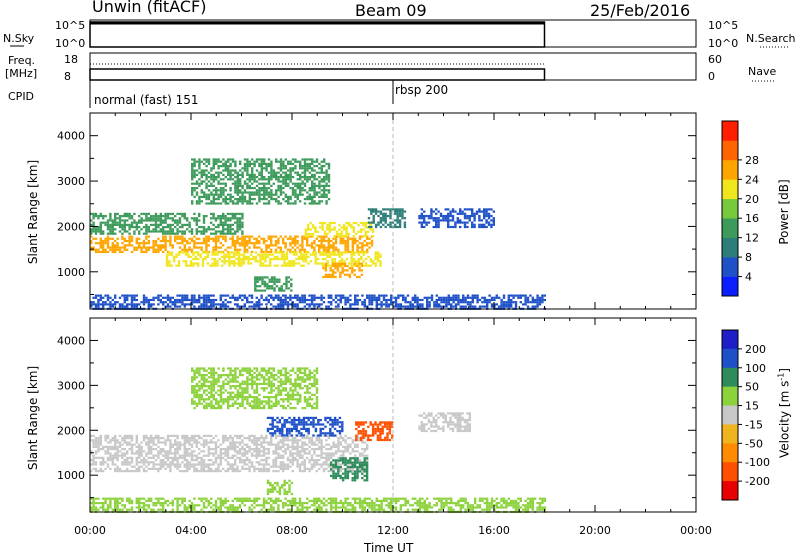  I want to click on panel-2-ytick-label: 4000, so click(71, 340).